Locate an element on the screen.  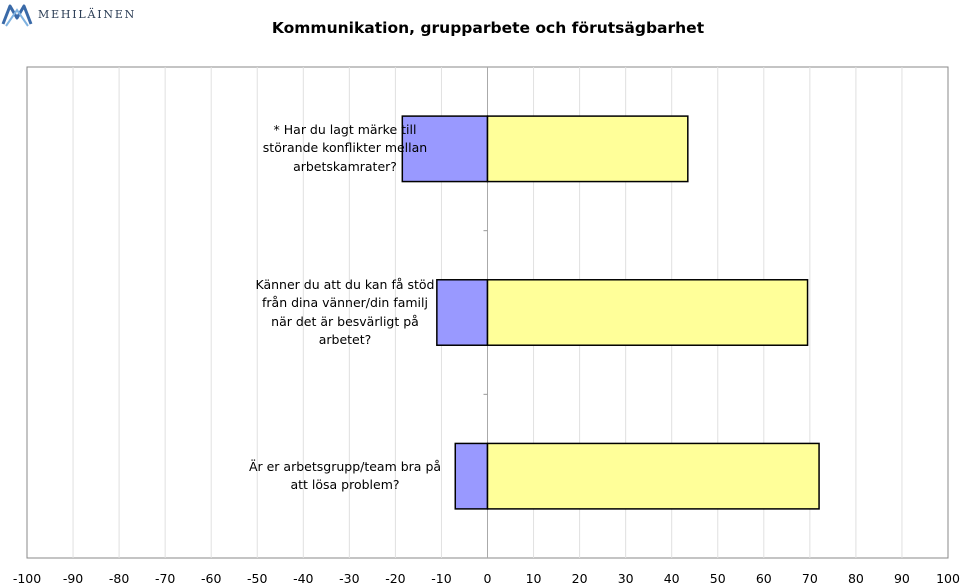
category-ticks is located at coordinates (485, 312).